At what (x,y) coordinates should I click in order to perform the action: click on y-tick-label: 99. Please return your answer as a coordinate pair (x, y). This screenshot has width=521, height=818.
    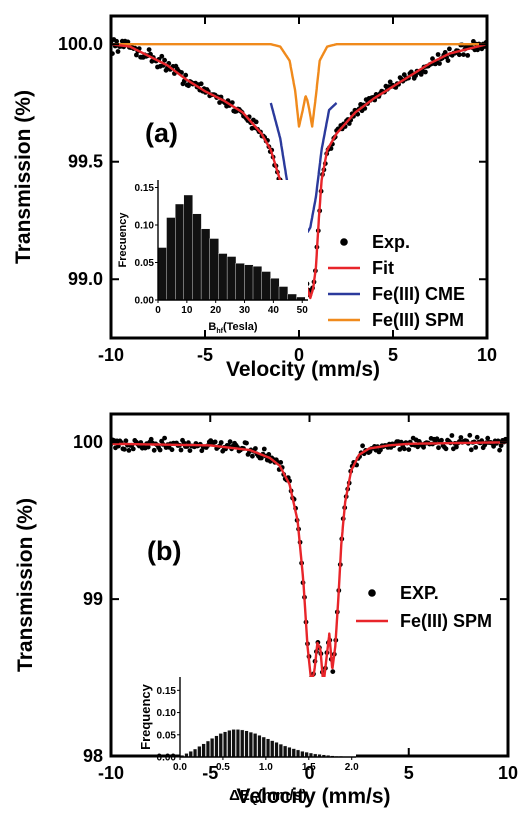
    Looking at the image, I should click on (93, 599).